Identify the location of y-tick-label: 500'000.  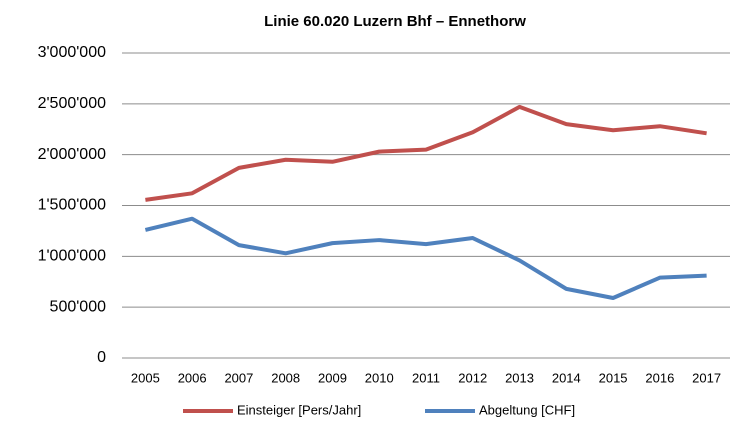
(78, 306).